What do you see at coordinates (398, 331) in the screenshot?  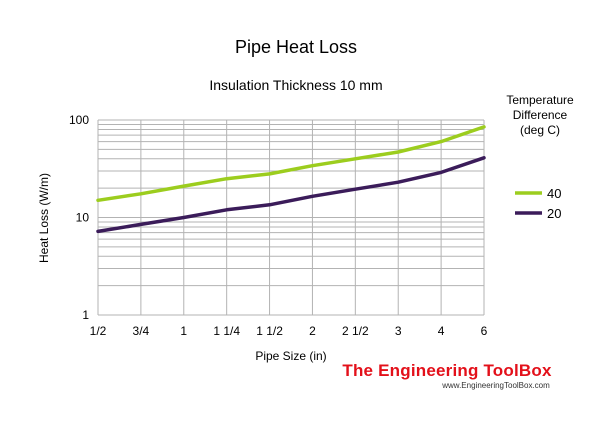 I see `x-tick-label: 3` at bounding box center [398, 331].